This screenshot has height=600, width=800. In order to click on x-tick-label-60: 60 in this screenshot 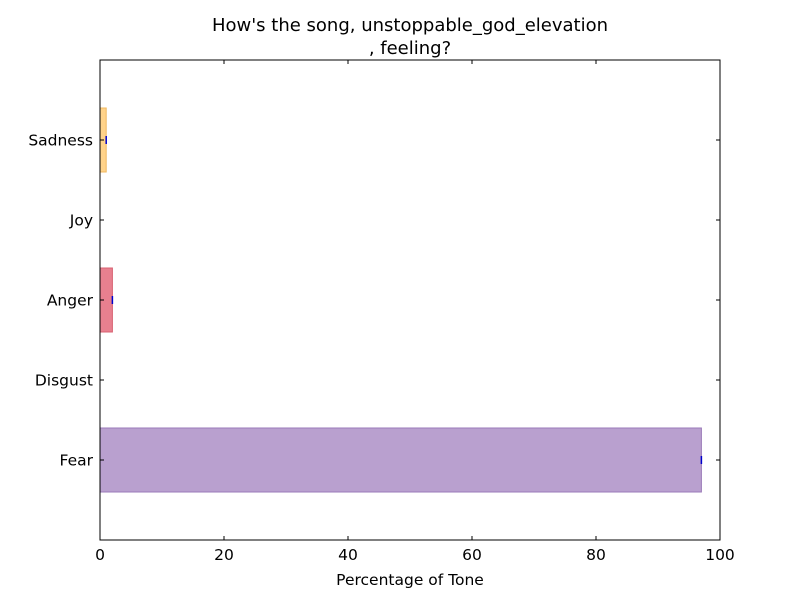, I will do `click(472, 555)`.